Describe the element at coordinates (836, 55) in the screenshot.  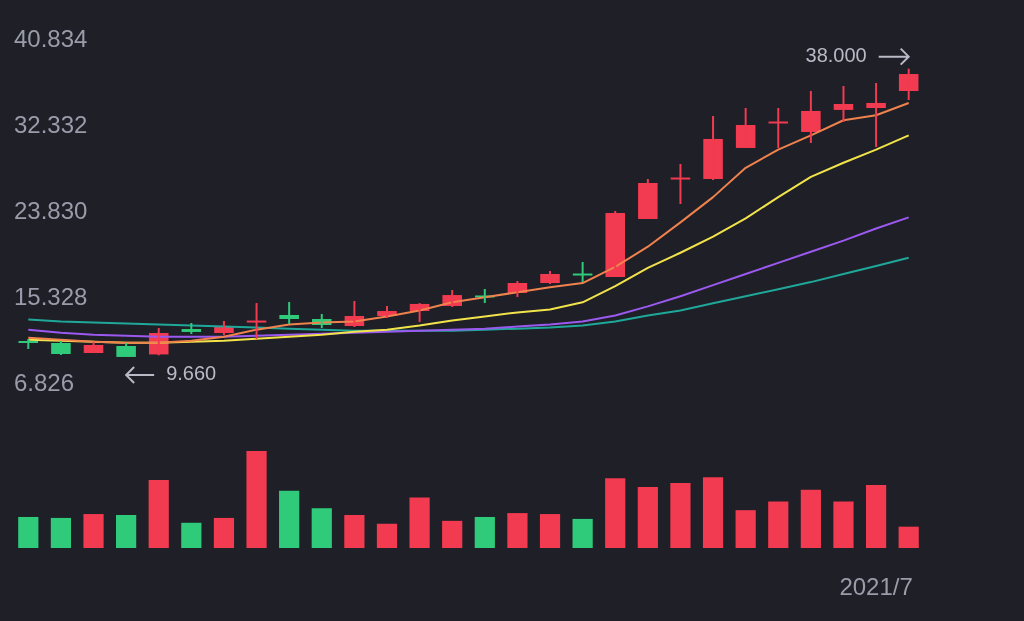
I see `annotation: 38.000` at that location.